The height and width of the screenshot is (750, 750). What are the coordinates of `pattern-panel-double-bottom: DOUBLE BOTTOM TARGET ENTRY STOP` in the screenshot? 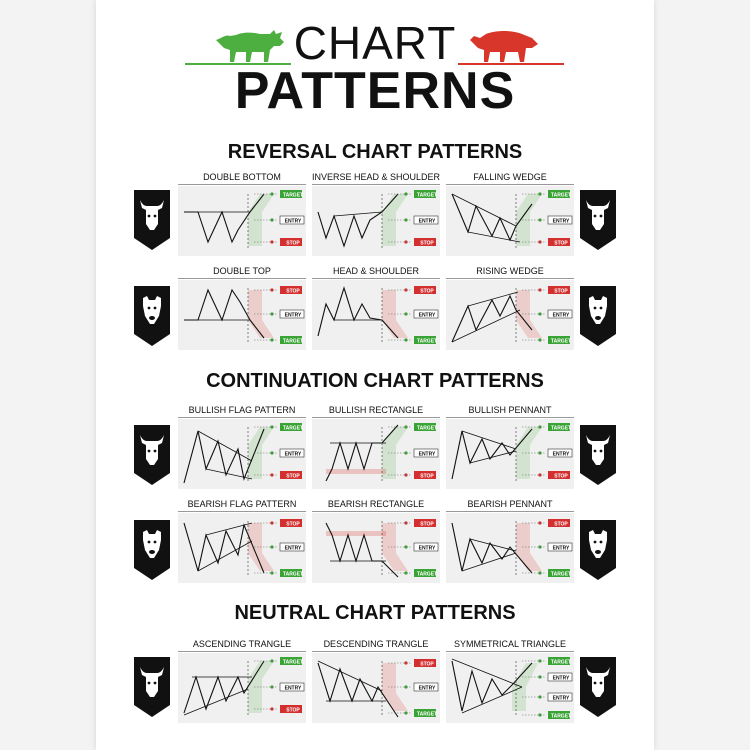 It's located at (242, 214).